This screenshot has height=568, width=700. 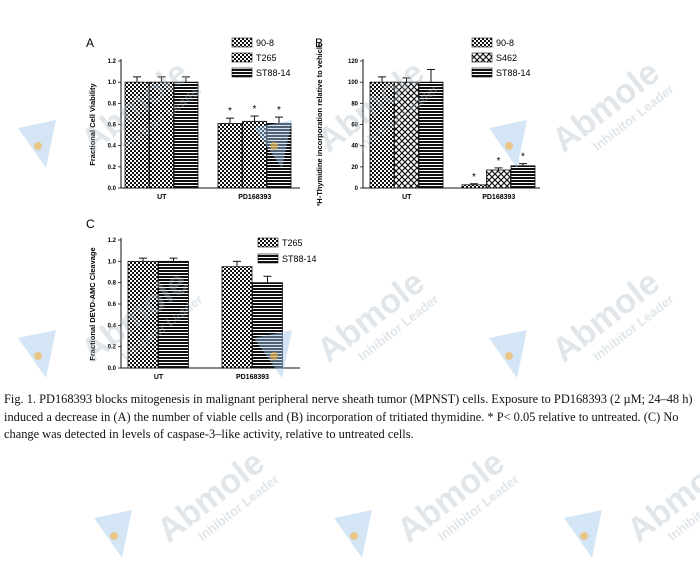 What do you see at coordinates (406, 135) in the screenshot?
I see `bar-s462-ut` at bounding box center [406, 135].